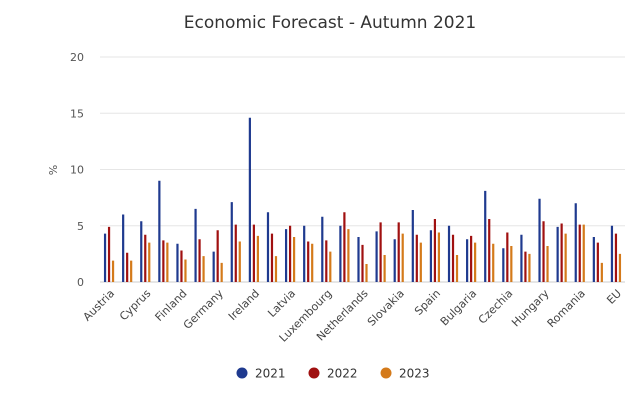  I want to click on bar-2021-slovakia, so click(394, 260).